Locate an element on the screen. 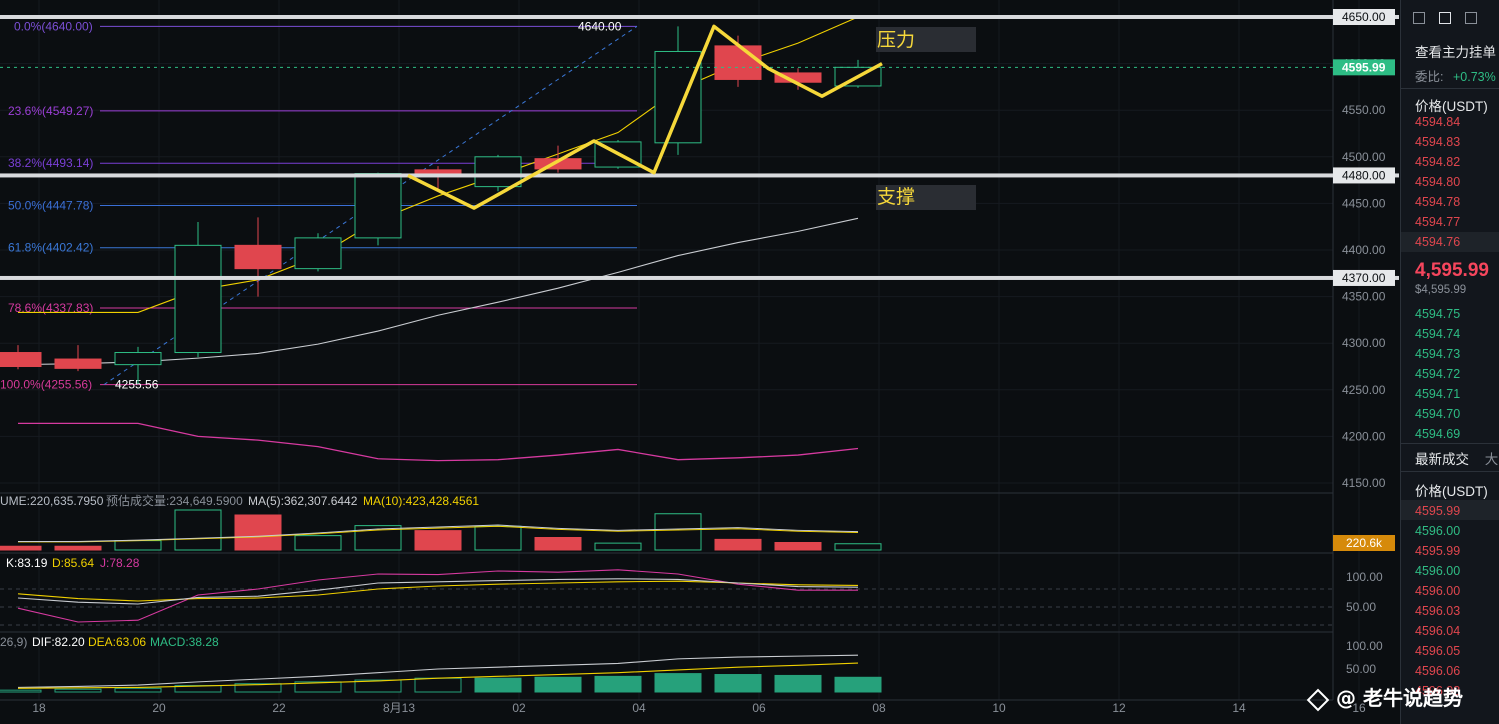 The height and width of the screenshot is (724, 1499). level-badge-label: 4370.00 is located at coordinates (1364, 278).